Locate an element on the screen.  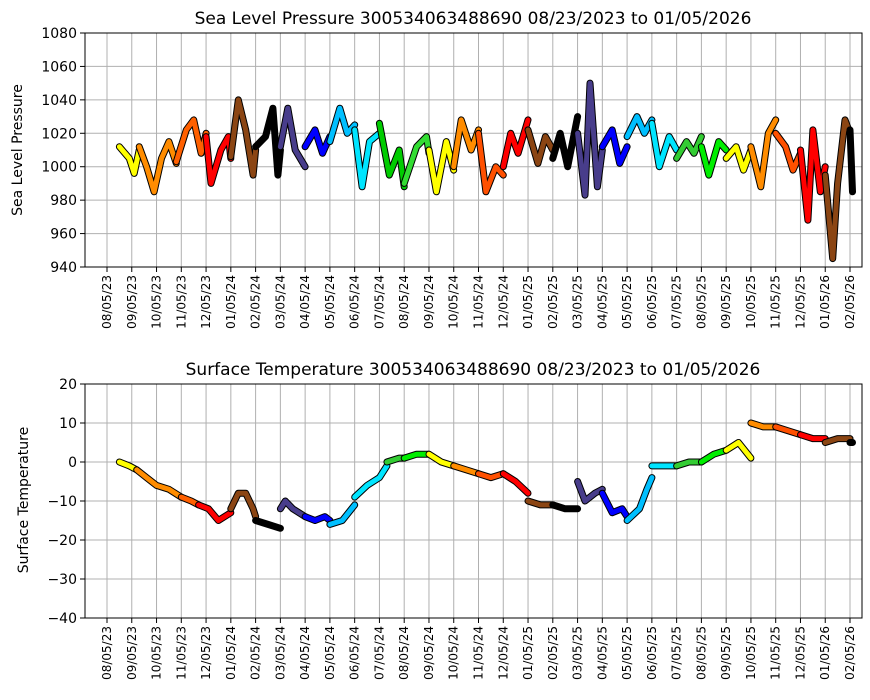
pressure-x-tick-label: 10/05/23 is located at coordinates (157, 302).